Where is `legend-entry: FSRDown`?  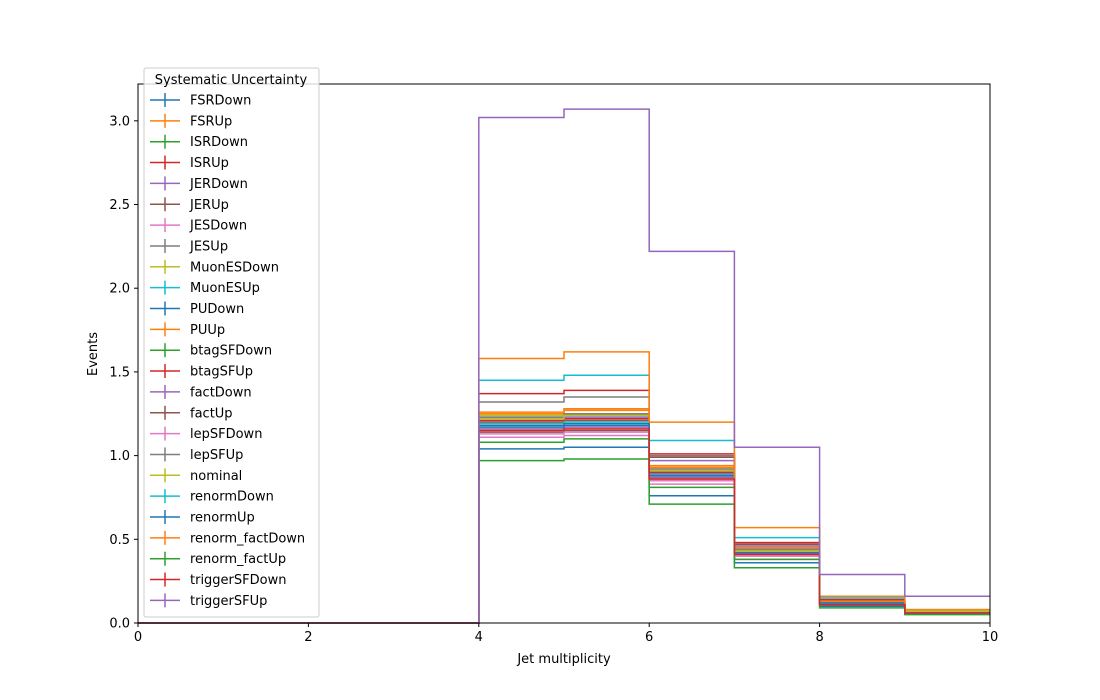 legend-entry: FSRDown is located at coordinates (200, 101).